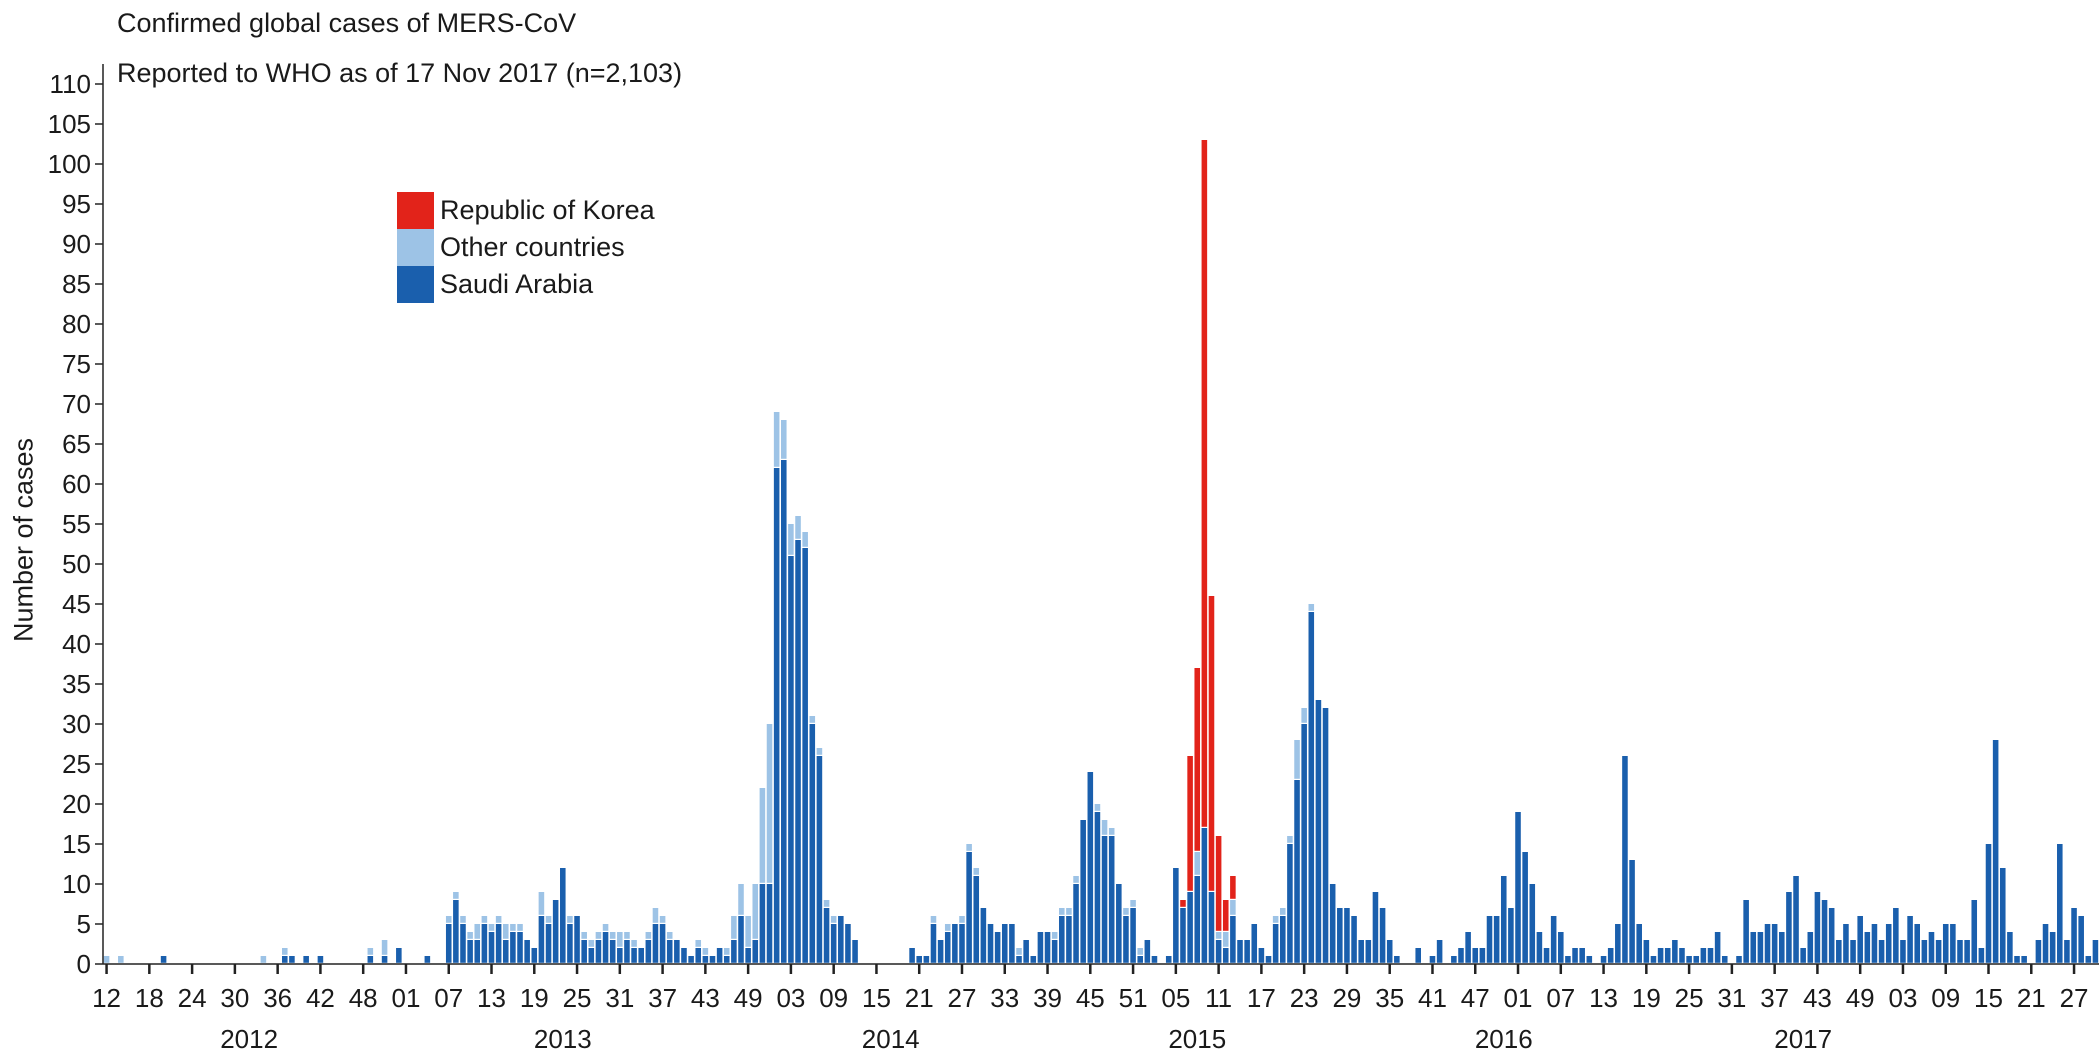  Describe the element at coordinates (76, 804) in the screenshot. I see `y-tick-label: 20` at that location.